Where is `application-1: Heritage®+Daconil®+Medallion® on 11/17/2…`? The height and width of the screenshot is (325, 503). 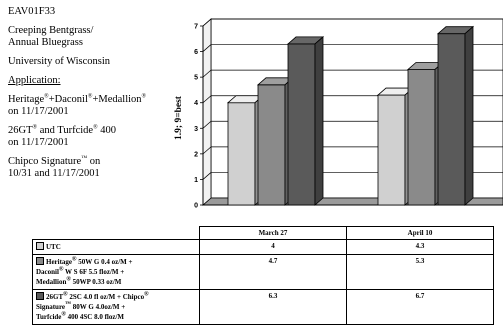
application-1: Heritage®+Daconil®+Medallion® on 11/17/2… is located at coordinates (77, 105).